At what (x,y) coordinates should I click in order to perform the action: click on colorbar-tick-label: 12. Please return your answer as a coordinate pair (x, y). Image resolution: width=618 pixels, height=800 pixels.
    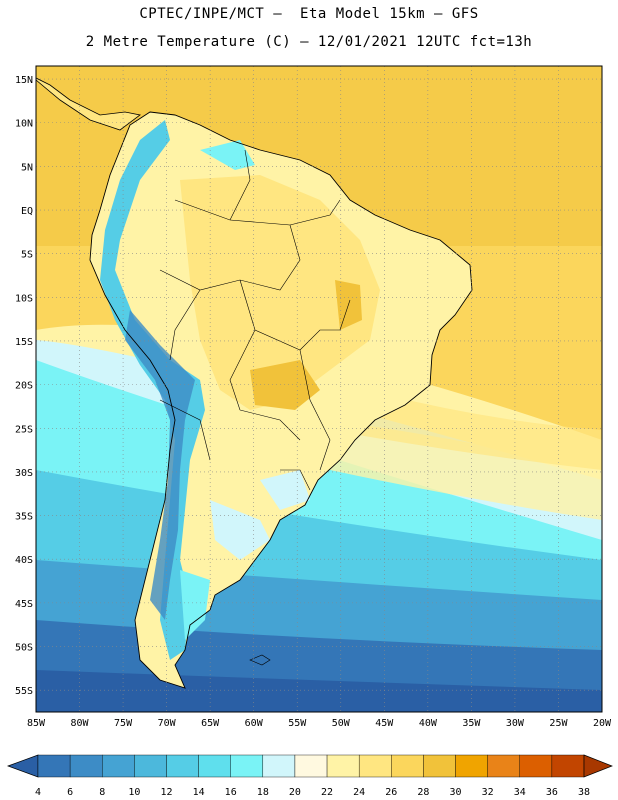
    Looking at the image, I should click on (166, 792).